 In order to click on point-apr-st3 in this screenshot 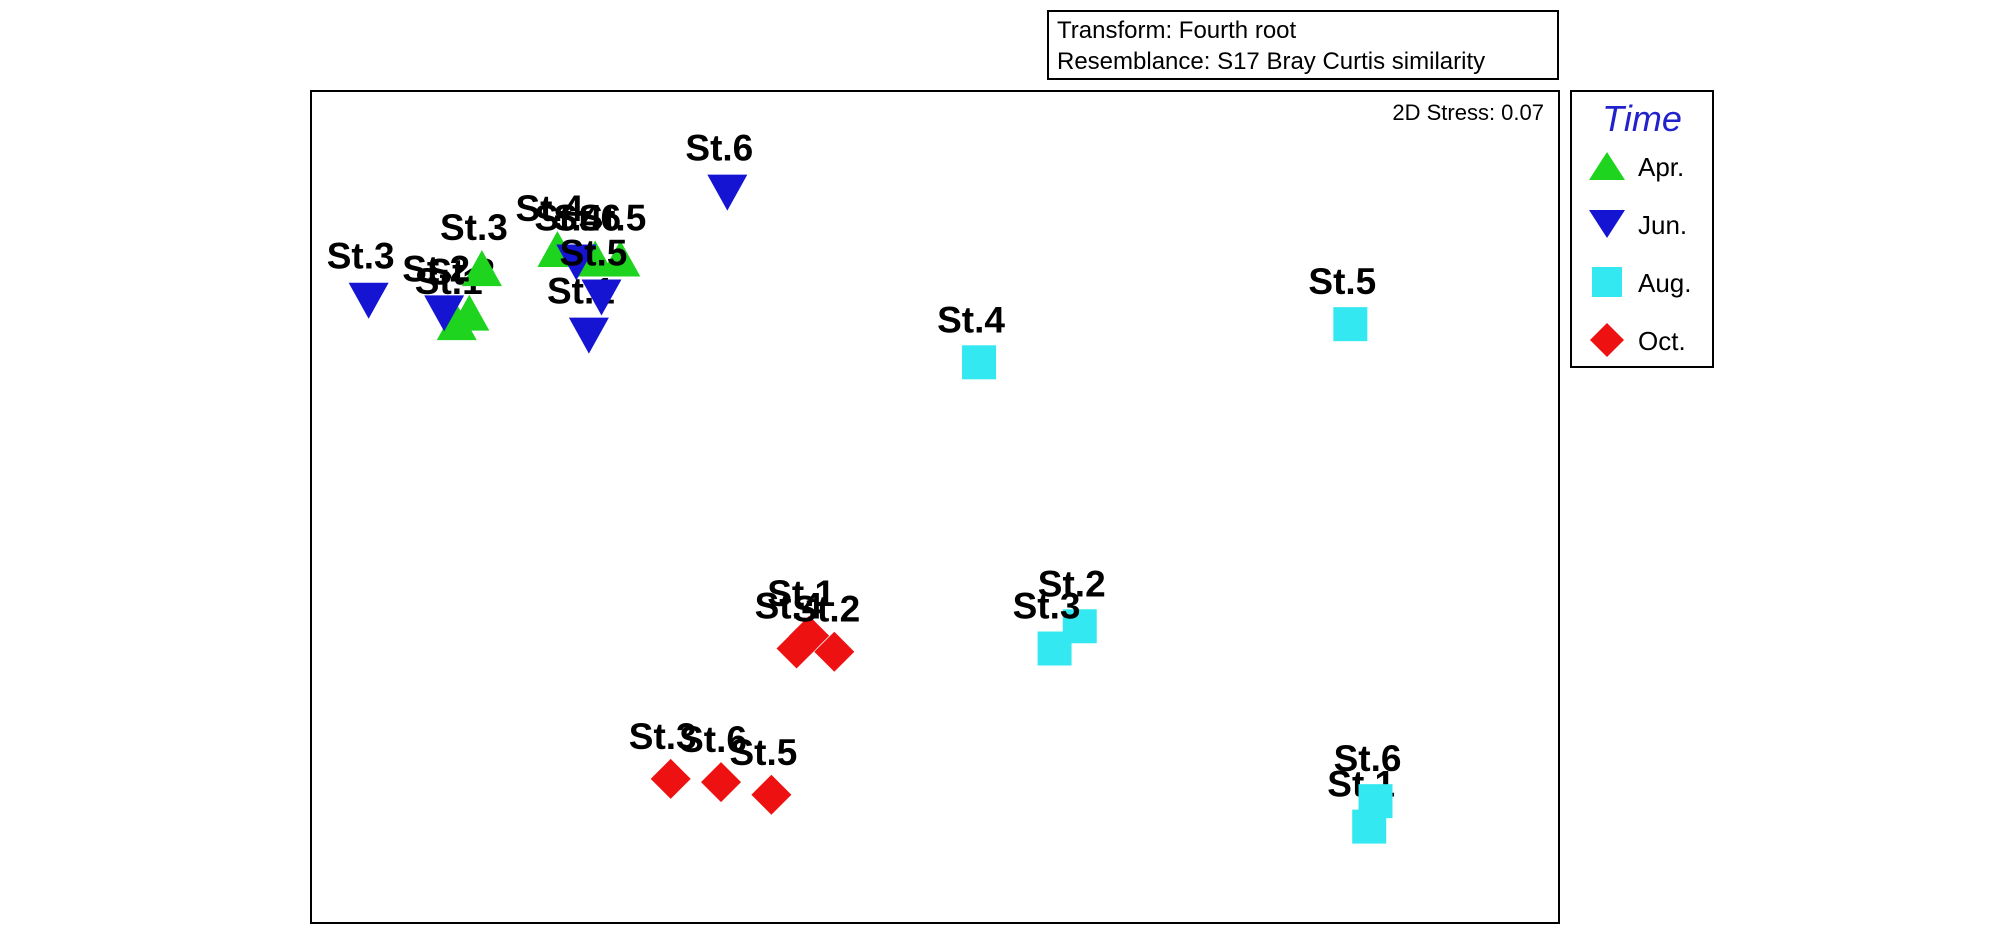, I will do `click(481, 268)`.